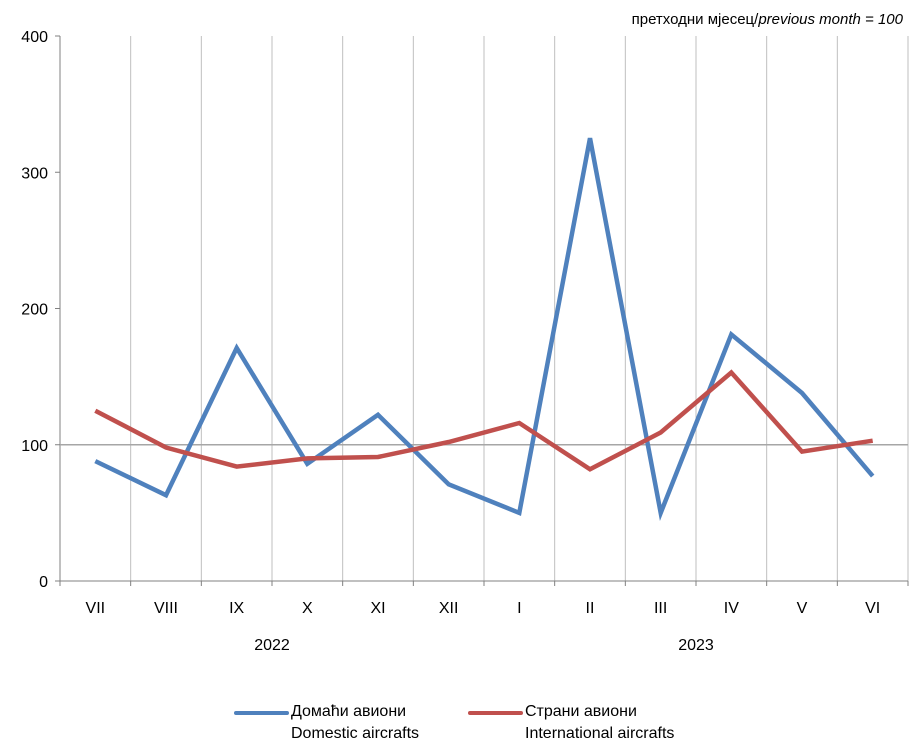  Describe the element at coordinates (590, 608) in the screenshot. I see `x-tick-label: II` at that location.